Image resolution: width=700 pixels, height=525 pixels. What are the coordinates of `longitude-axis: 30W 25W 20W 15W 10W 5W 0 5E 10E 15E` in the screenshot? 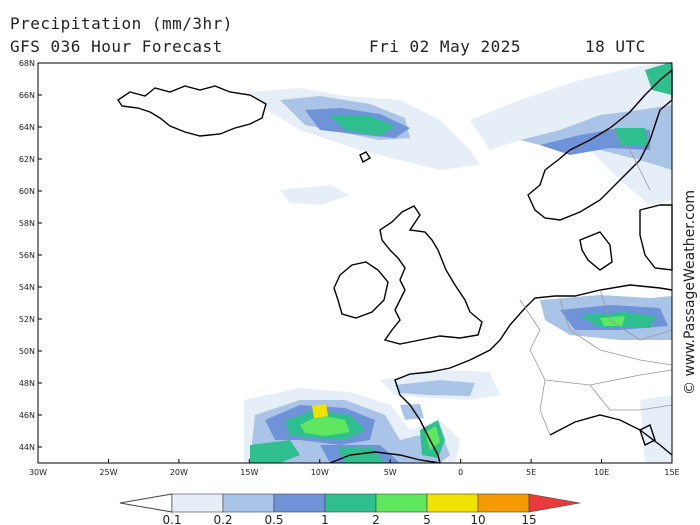 It's located at (354, 468).